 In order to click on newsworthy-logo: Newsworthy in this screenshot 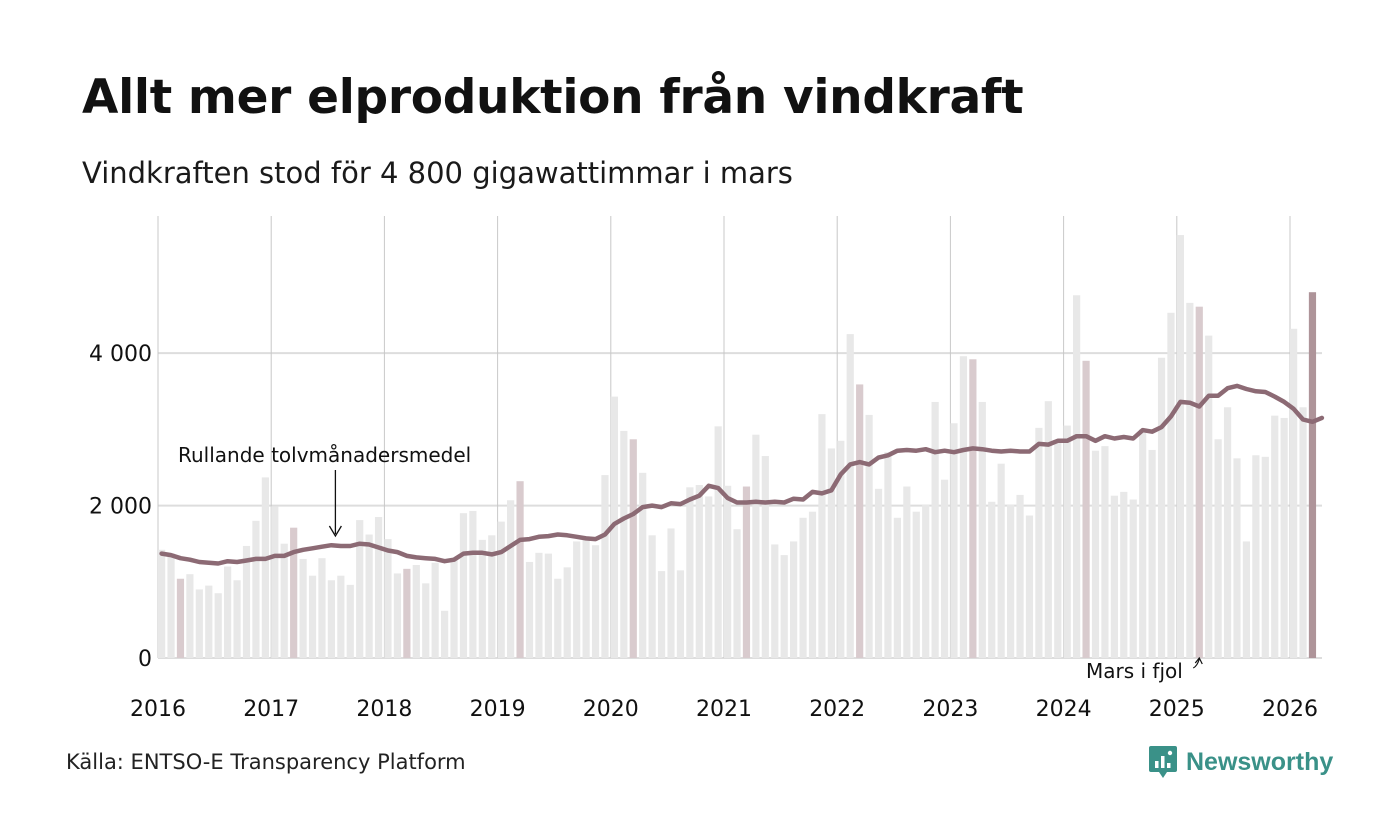, I will do `click(1240, 762)`.